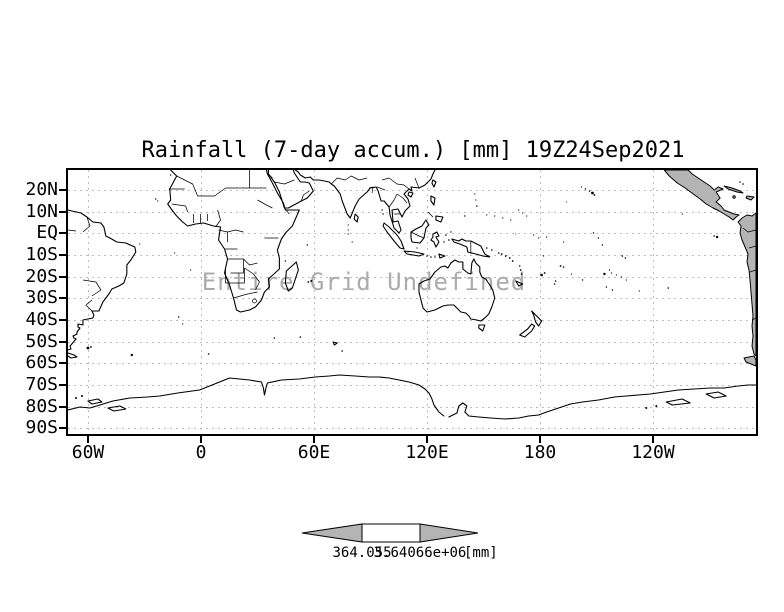 The height and width of the screenshot is (612, 784). Describe the element at coordinates (270, 241) in the screenshot. I see `country-borders` at that location.